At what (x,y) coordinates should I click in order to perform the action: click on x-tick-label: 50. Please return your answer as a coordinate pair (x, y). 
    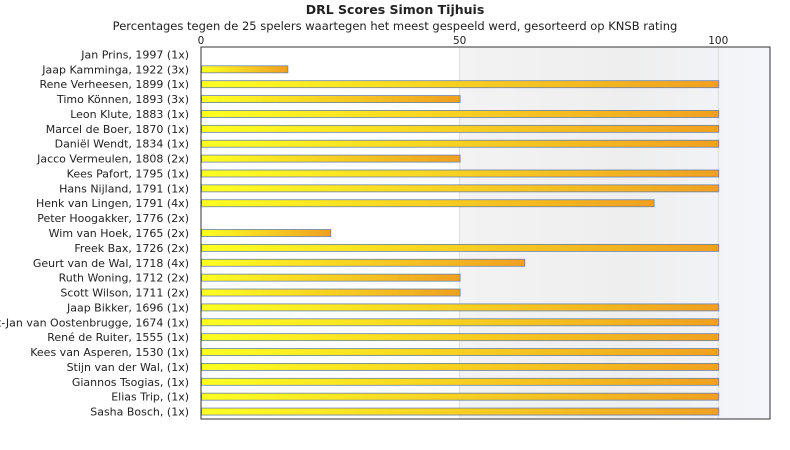
    Looking at the image, I should click on (459, 41).